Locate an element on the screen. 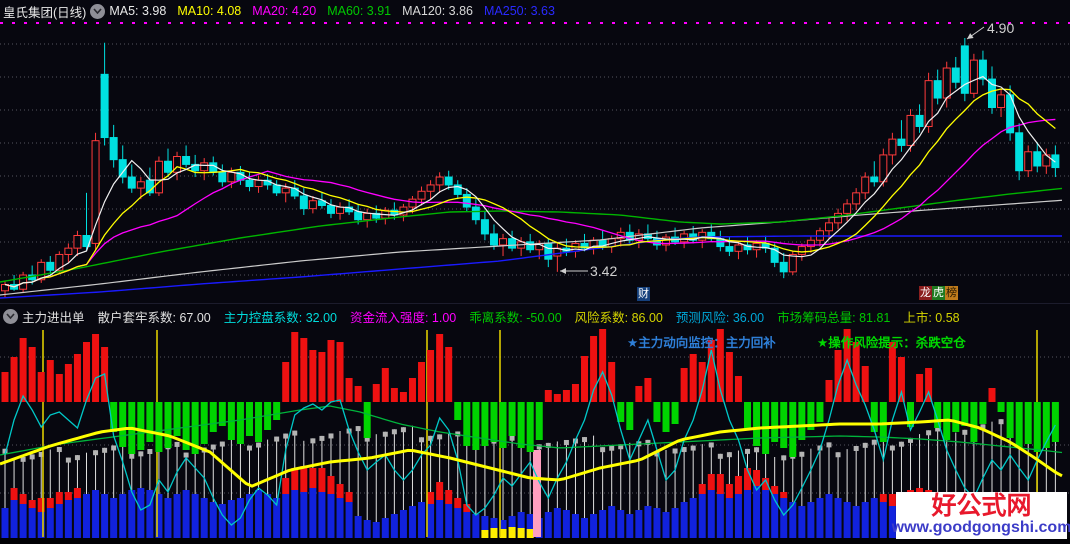 The height and width of the screenshot is (544, 1070). event-badge: 龙 is located at coordinates (925, 293).